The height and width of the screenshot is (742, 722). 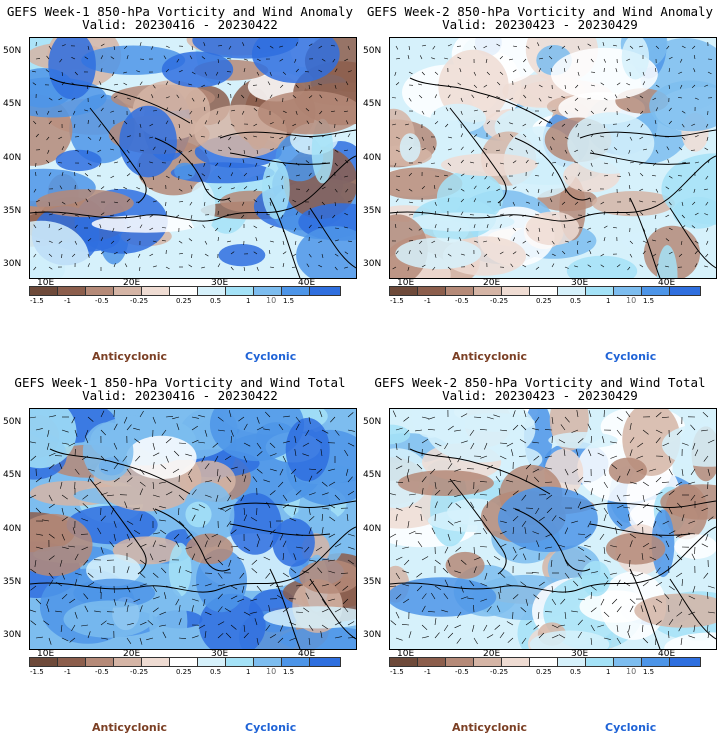 What do you see at coordinates (372, 211) in the screenshot?
I see `latitude-label: 35N` at bounding box center [372, 211].